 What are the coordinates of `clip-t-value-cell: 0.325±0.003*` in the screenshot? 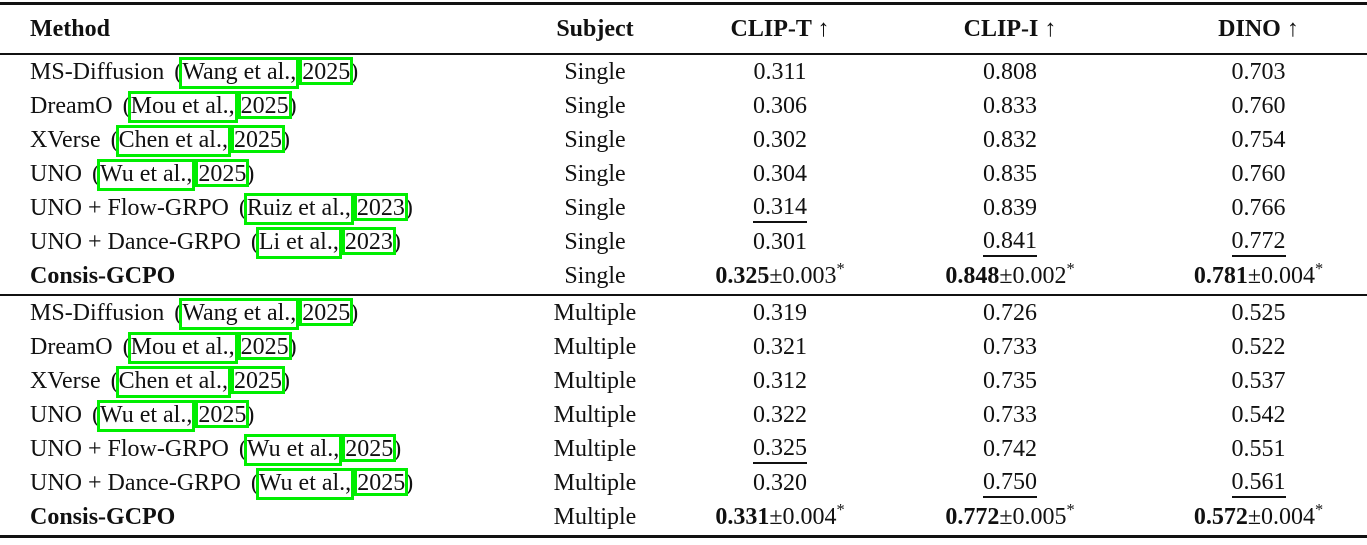 It's located at (780, 275).